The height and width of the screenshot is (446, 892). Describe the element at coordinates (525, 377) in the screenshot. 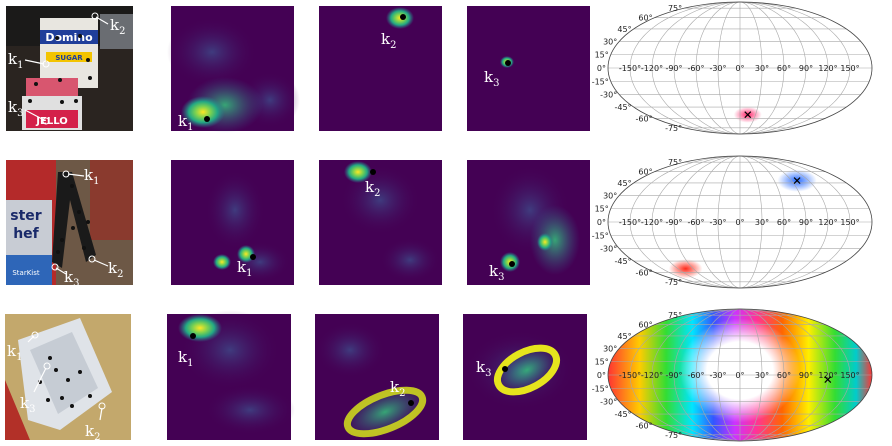

I see `heatmap-row-3-k3` at that location.